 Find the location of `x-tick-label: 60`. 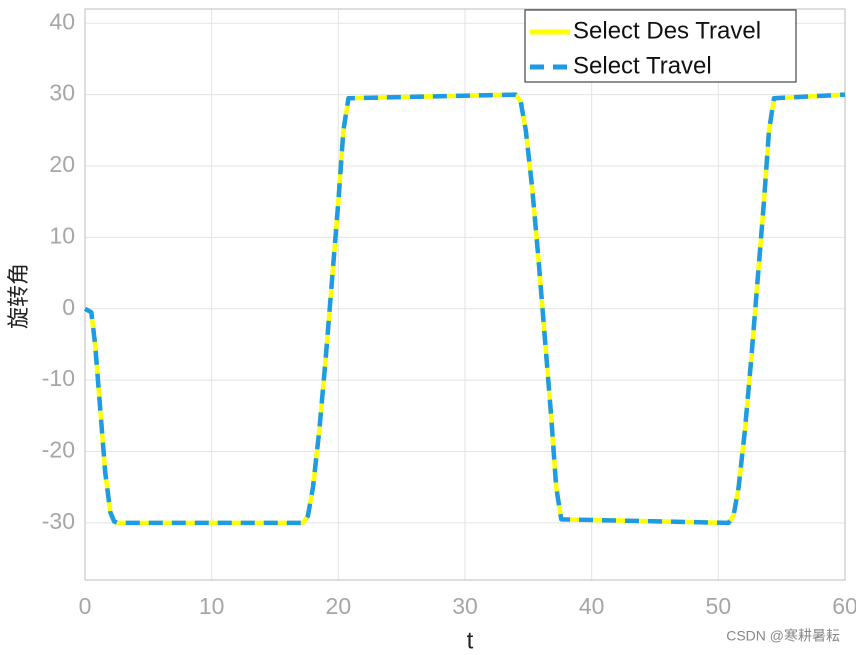

x-tick-label: 60 is located at coordinates (844, 606).